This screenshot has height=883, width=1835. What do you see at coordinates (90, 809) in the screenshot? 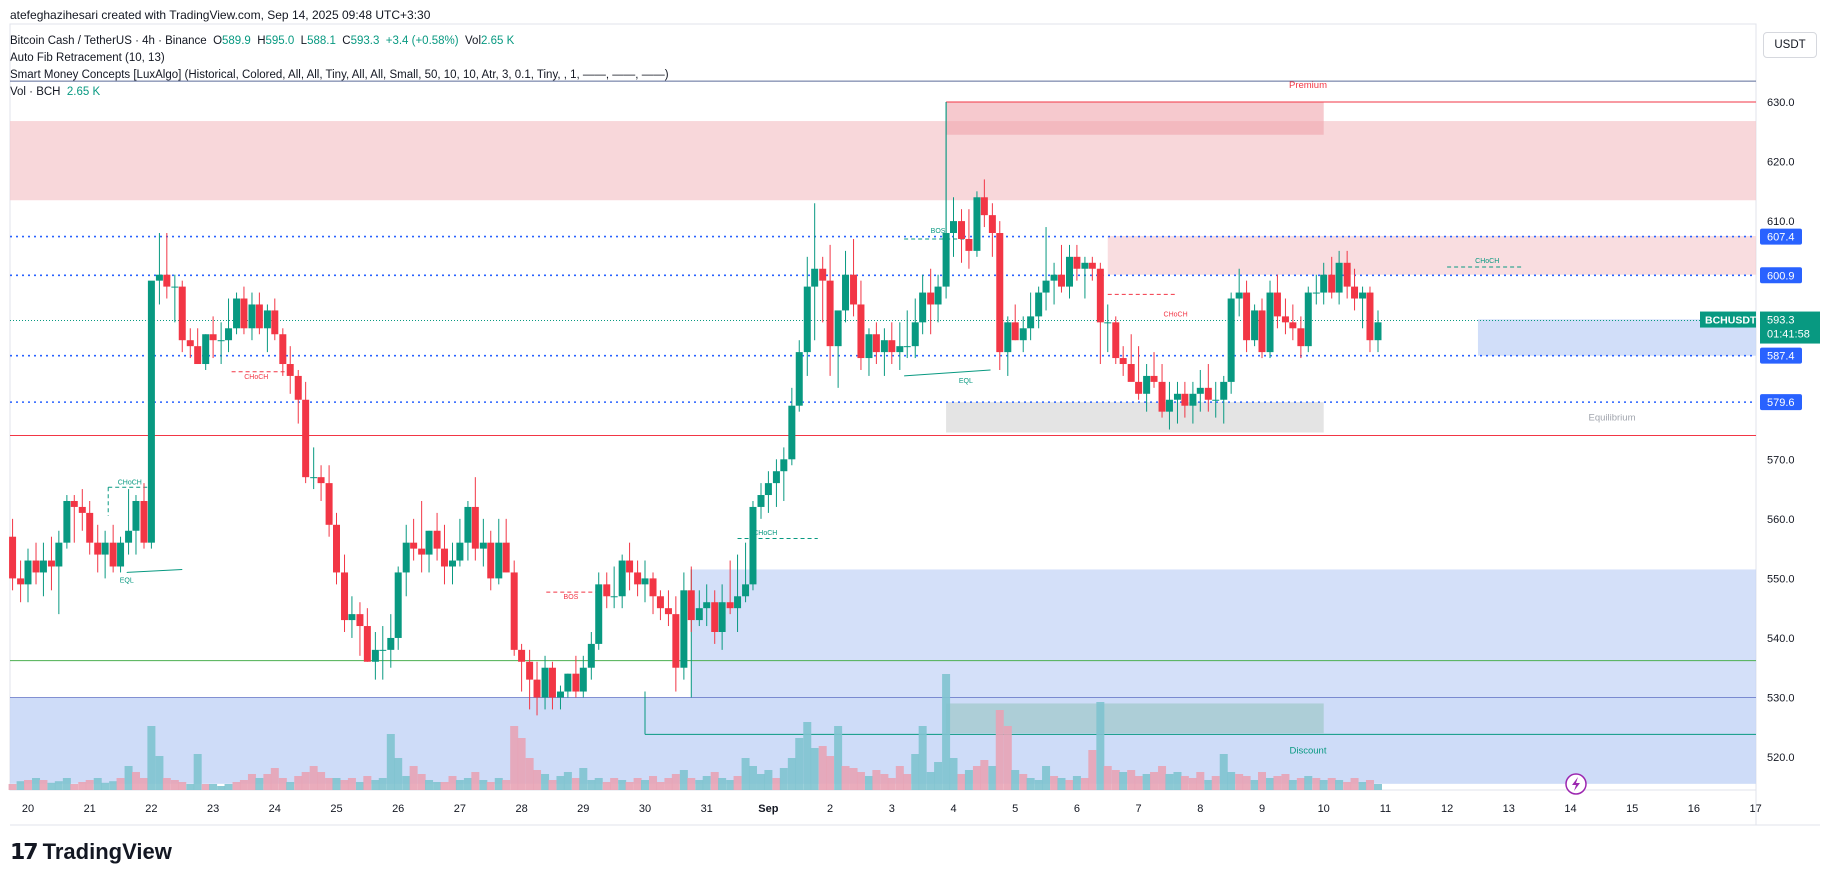
I see `time-tick-label: 21` at bounding box center [90, 809].